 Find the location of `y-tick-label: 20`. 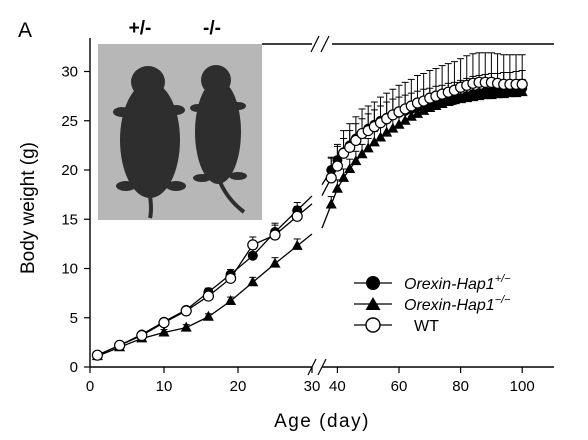

y-tick-label: 20 is located at coordinates (69, 170).